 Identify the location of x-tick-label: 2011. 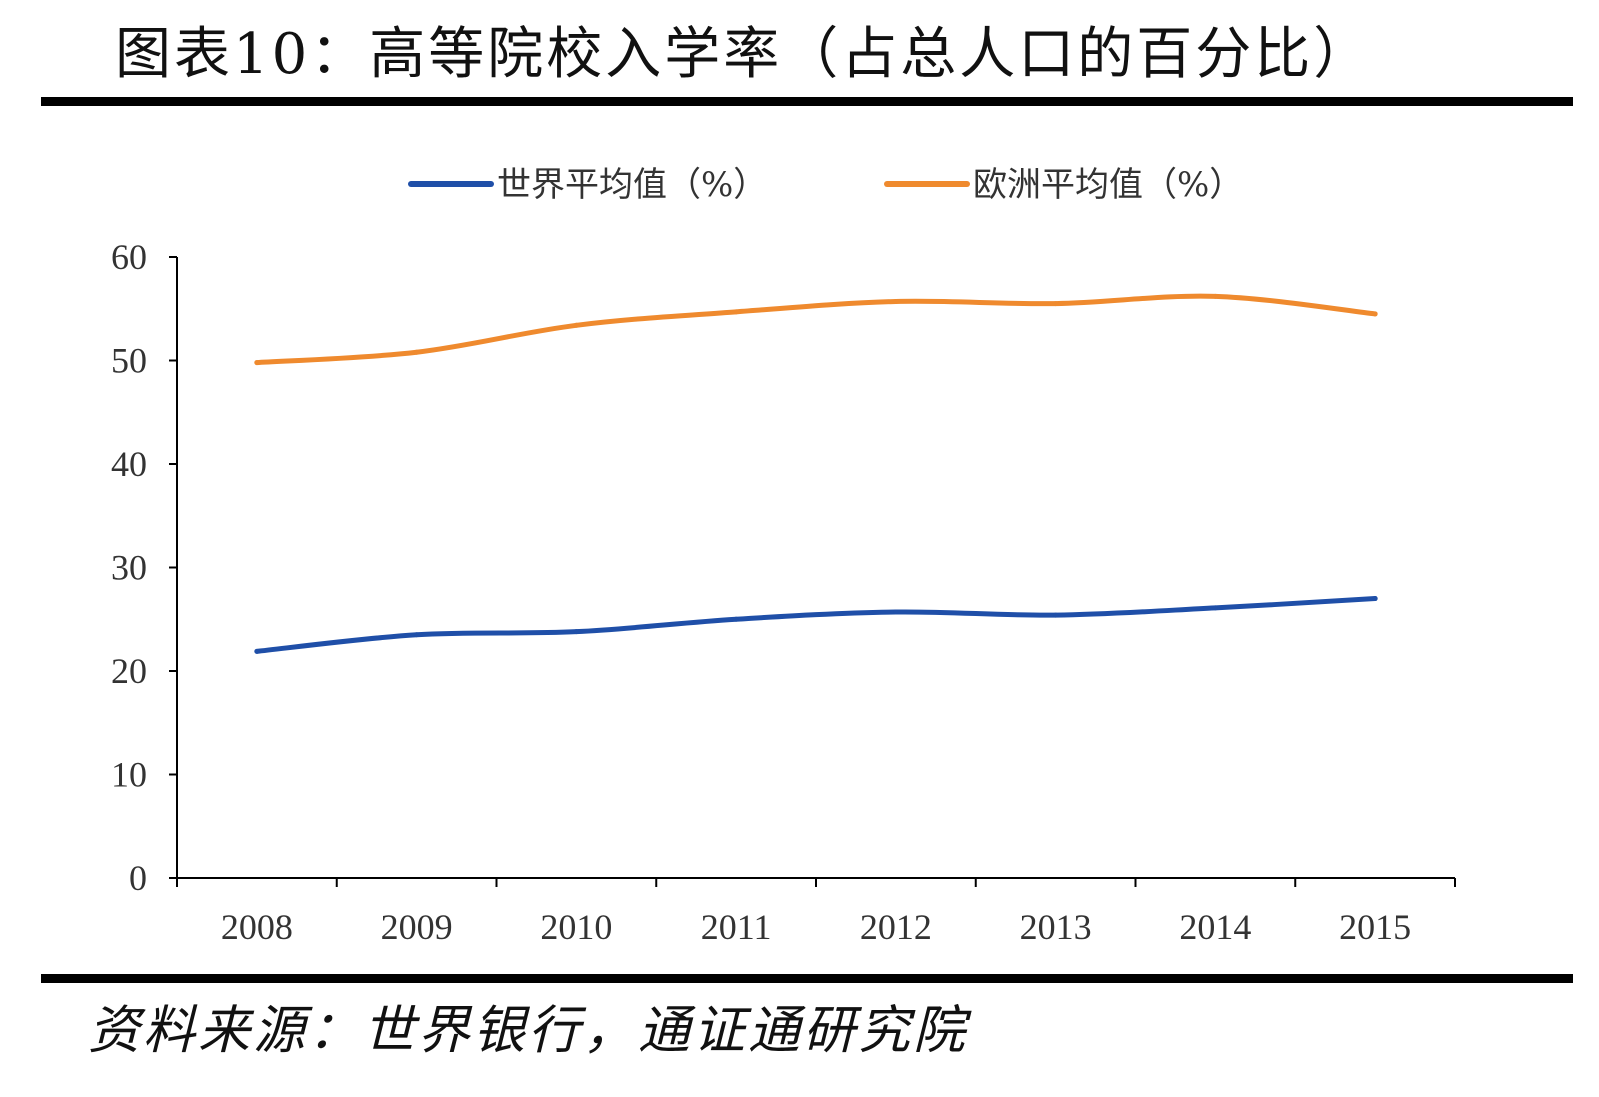
(736, 927).